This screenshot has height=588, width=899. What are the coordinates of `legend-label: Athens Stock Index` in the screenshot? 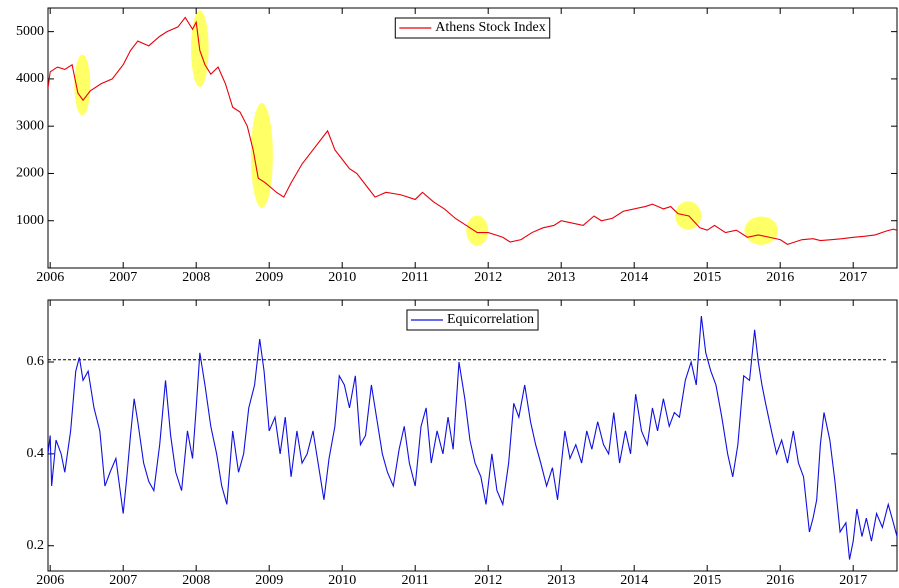 It's located at (490, 27).